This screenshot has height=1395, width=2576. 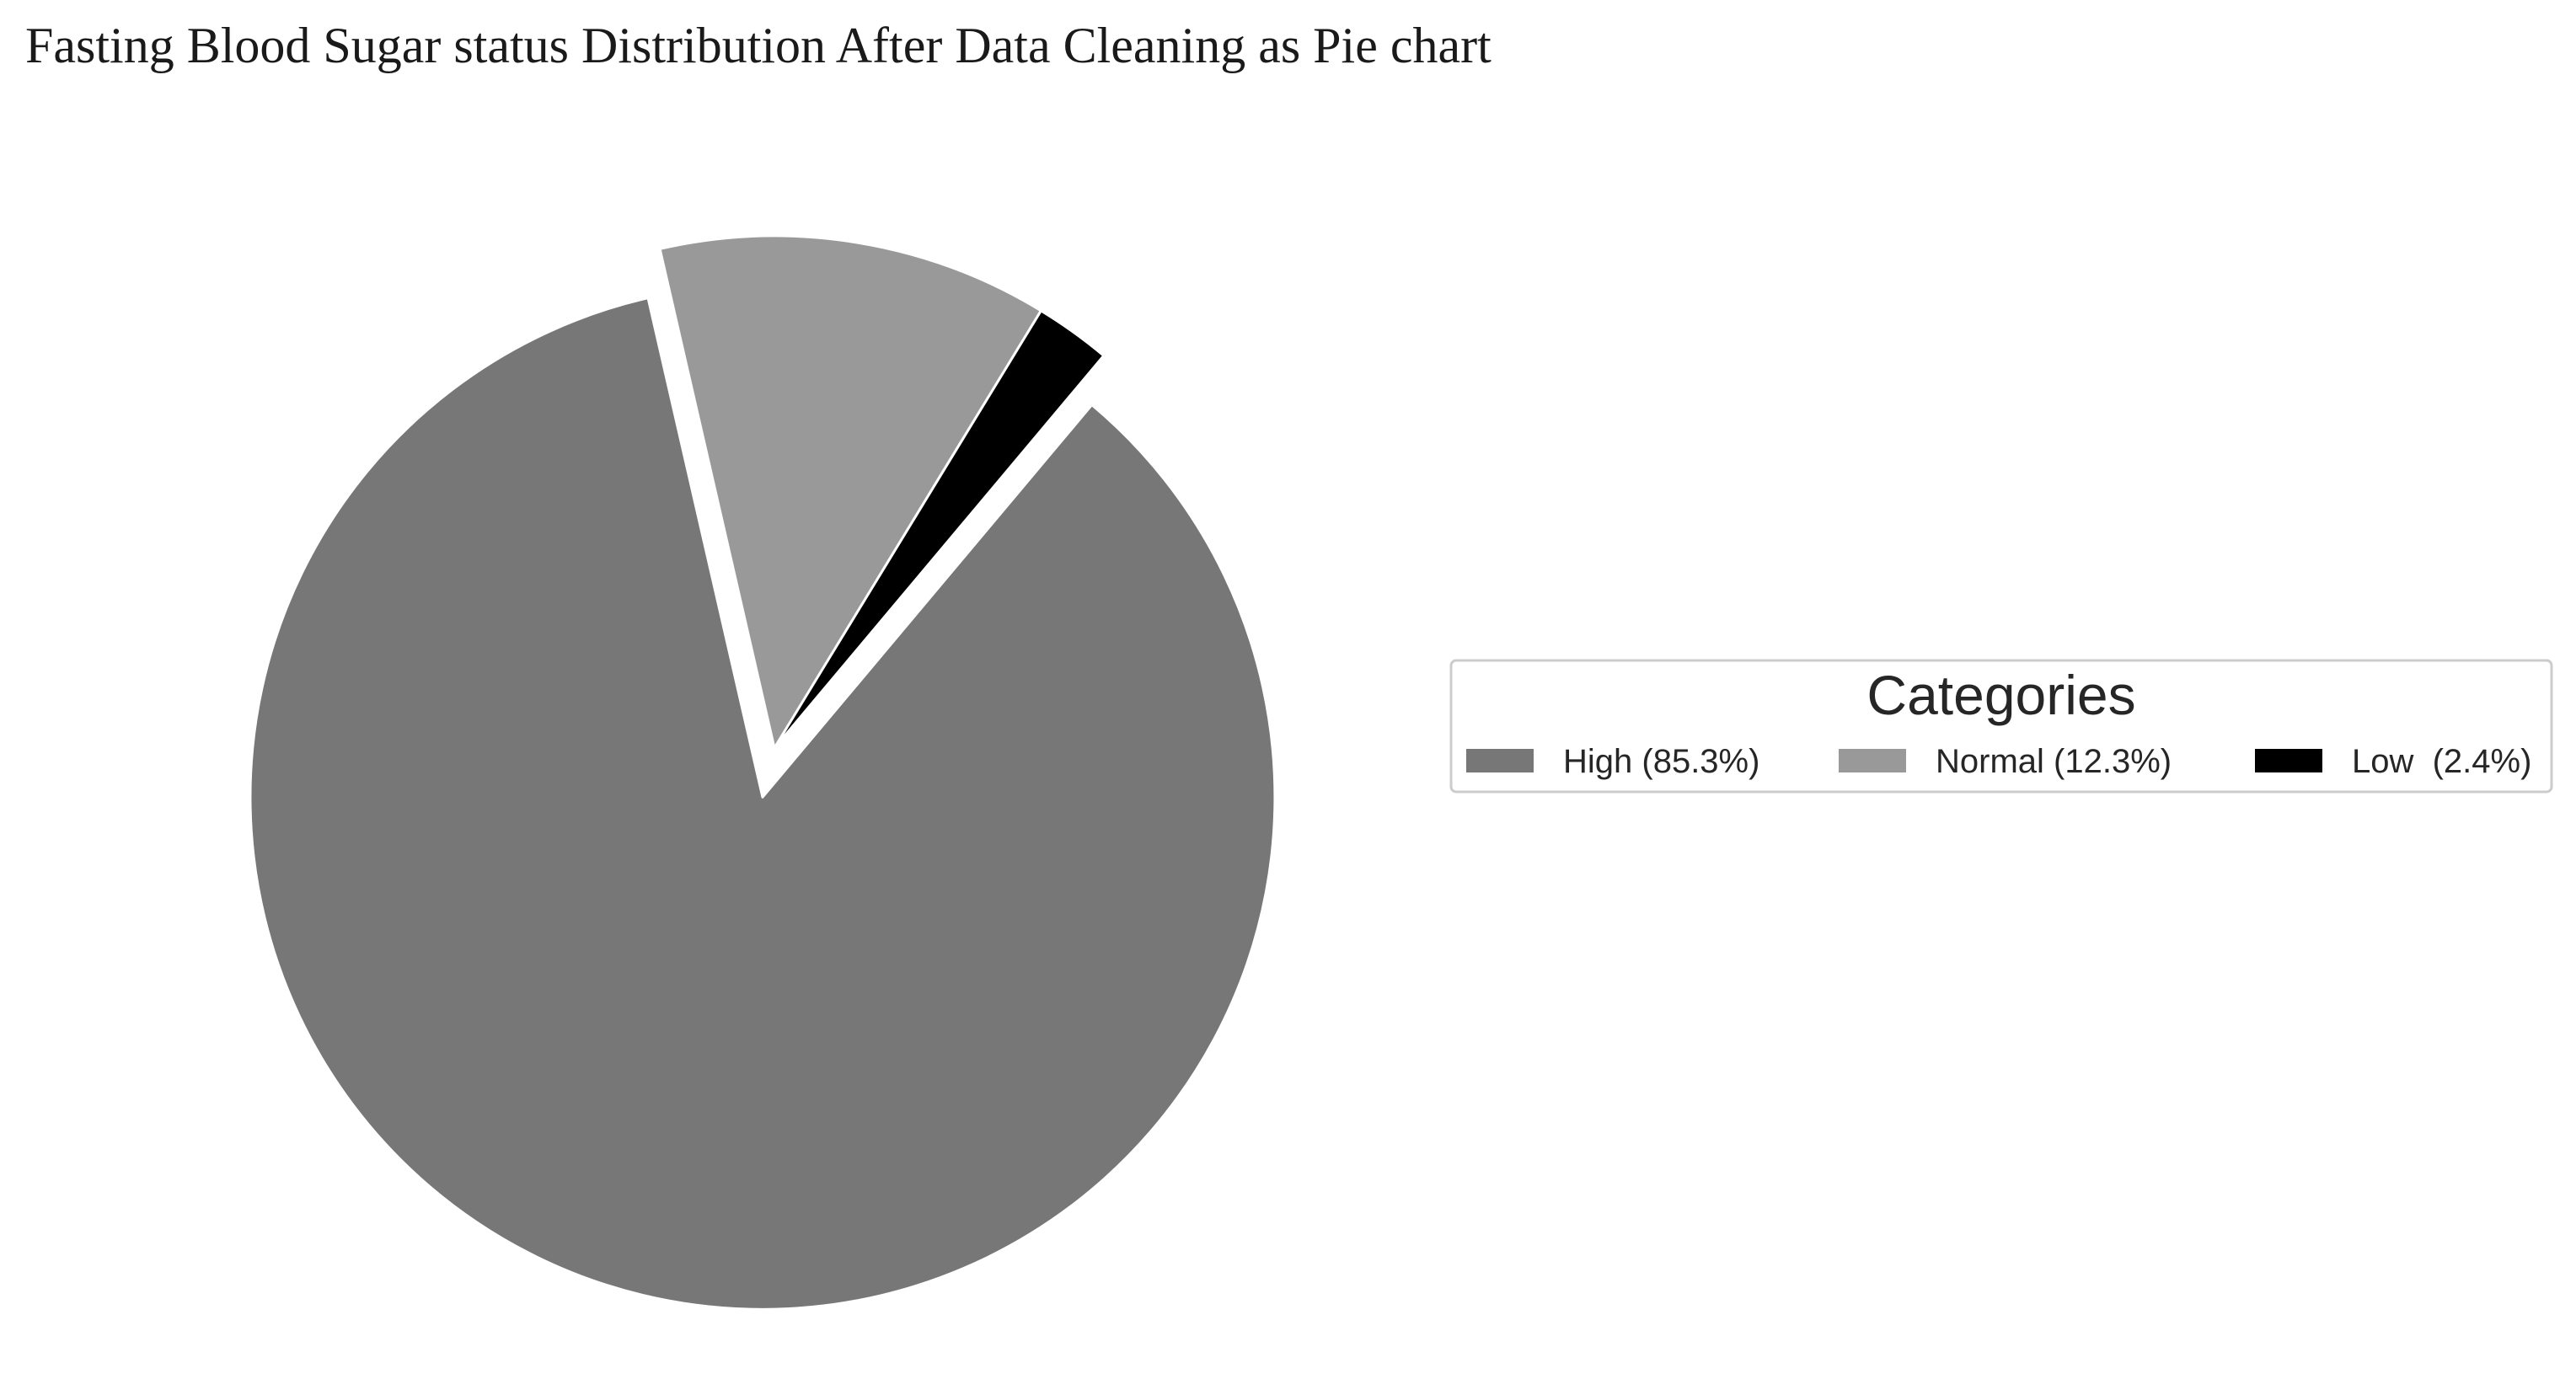 I want to click on pie-slice-normal, so click(x=850, y=492).